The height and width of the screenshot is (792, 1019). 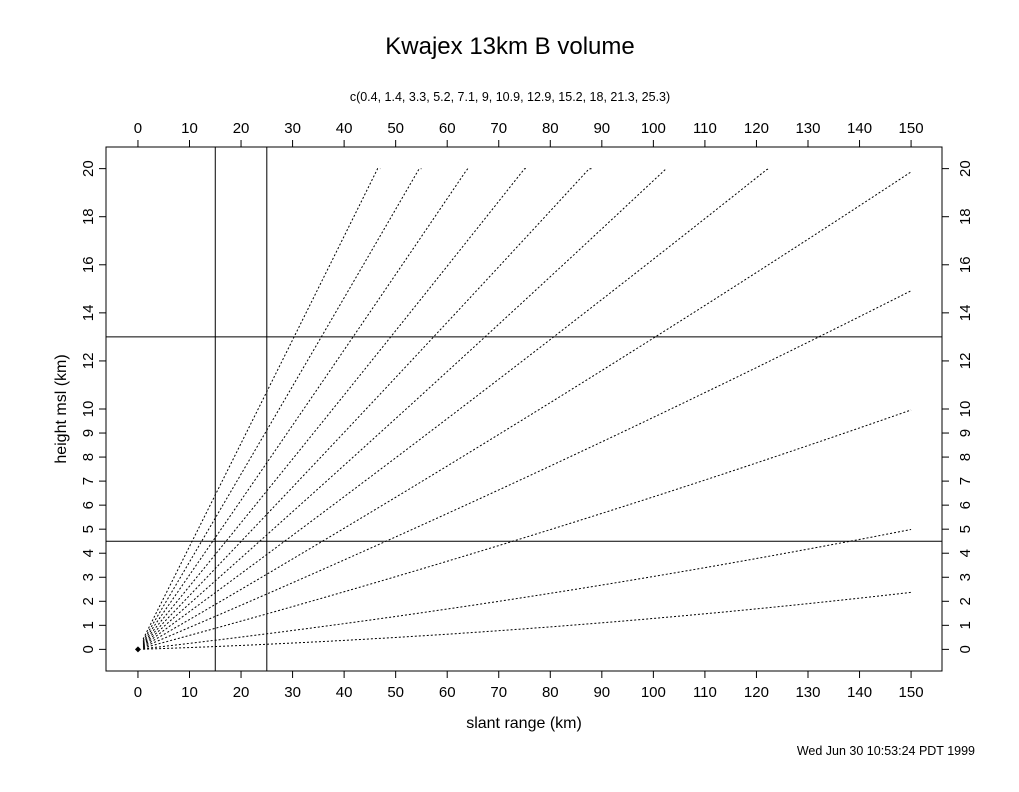 What do you see at coordinates (965, 168) in the screenshot?
I see `y-tick-label-right: 20` at bounding box center [965, 168].